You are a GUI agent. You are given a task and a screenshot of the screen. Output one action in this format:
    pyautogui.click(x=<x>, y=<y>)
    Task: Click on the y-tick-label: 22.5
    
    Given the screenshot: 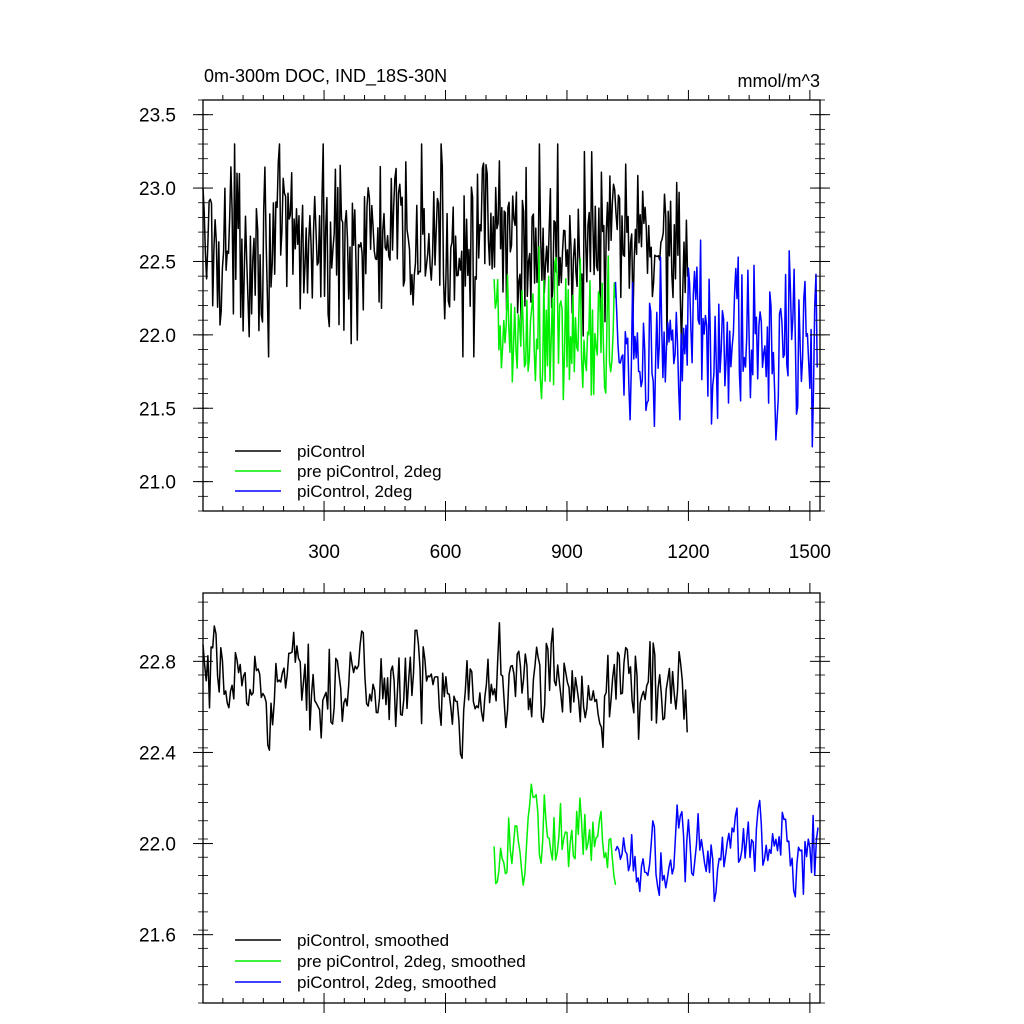 What is the action you would take?
    pyautogui.click(x=157, y=262)
    